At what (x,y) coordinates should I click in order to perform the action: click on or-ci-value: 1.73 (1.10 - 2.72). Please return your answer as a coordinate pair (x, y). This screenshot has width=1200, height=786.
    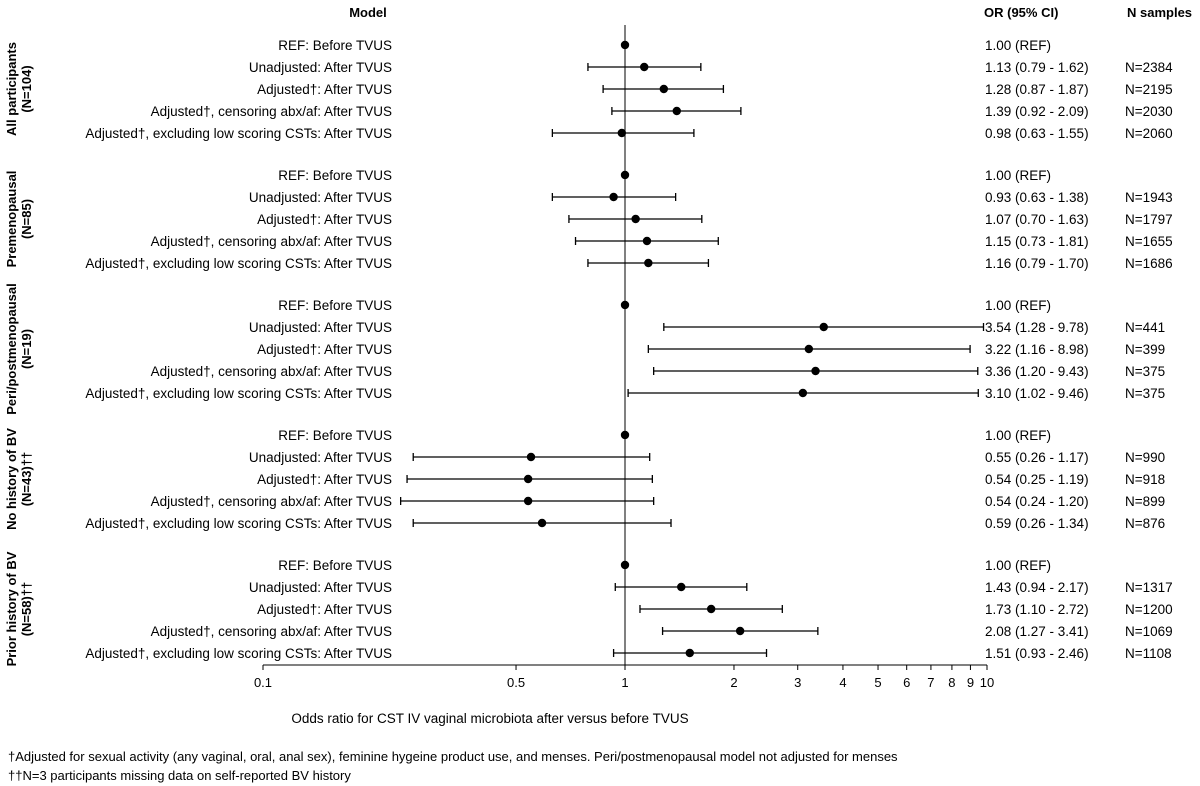
    Looking at the image, I should click on (1037, 609).